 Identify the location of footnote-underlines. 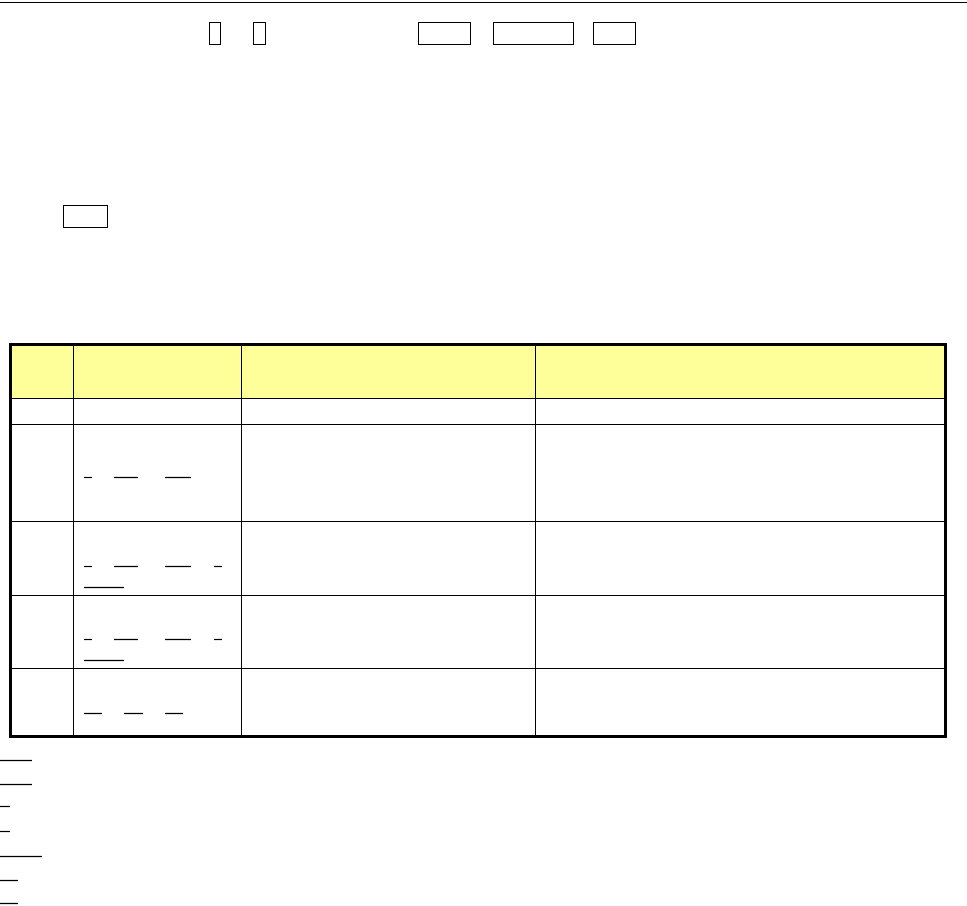
(21, 832).